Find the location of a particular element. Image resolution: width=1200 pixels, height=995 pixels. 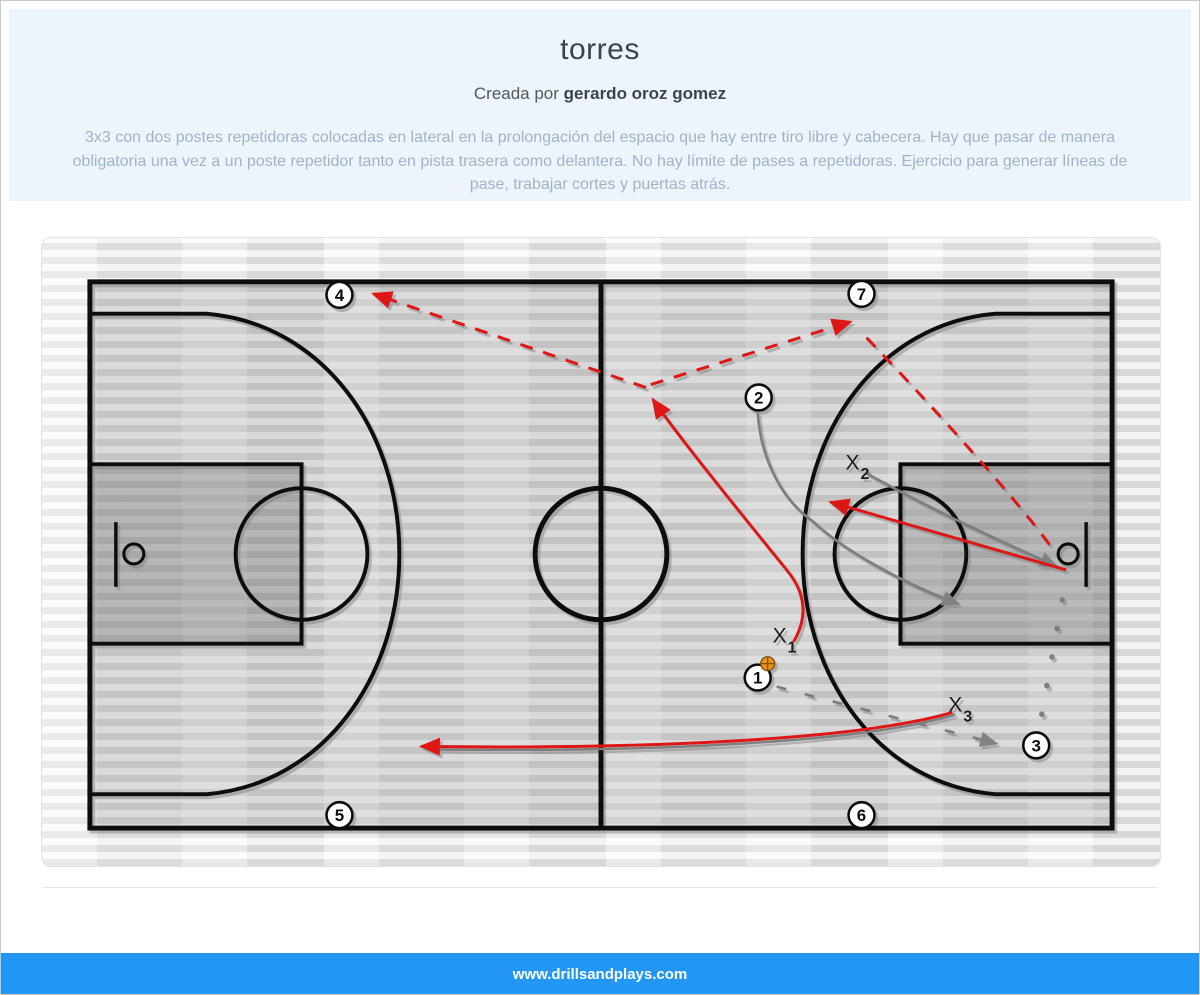

cut-line-x2 is located at coordinates (962, 520).